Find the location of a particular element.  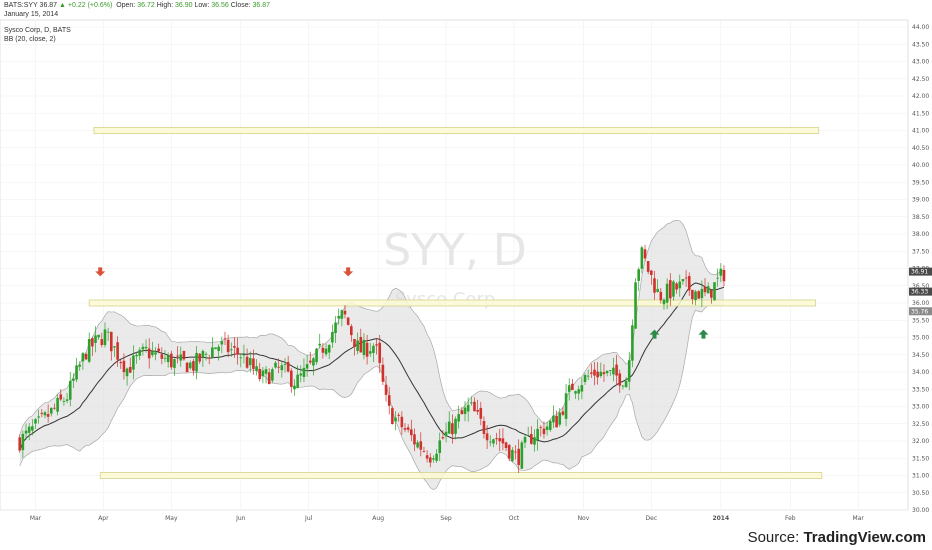

last-price: 36.87 is located at coordinates (48, 5).